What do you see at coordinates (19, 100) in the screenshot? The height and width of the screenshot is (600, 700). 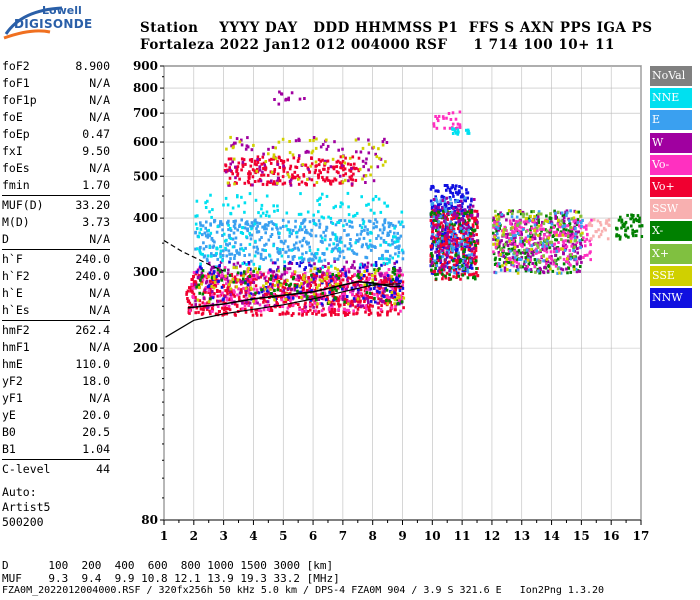 I see `param-label: foF1p` at bounding box center [19, 100].